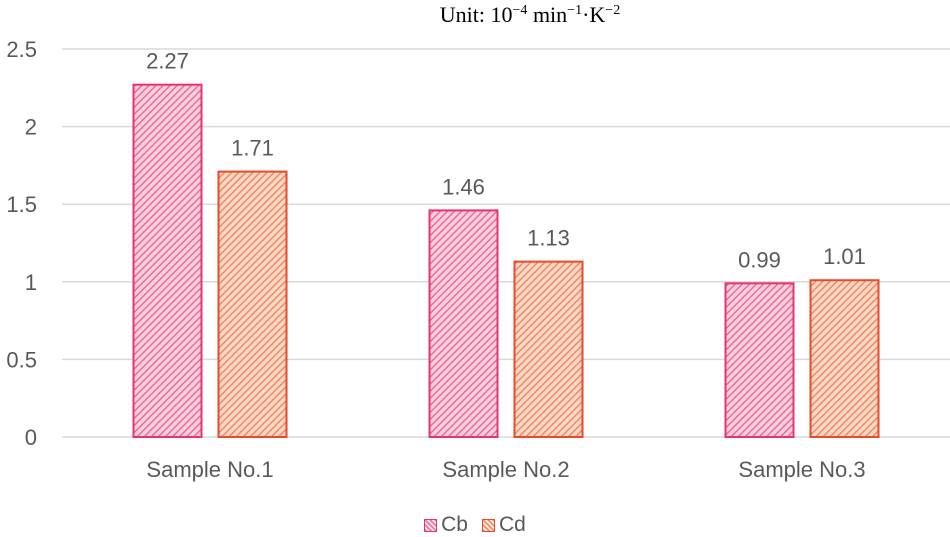 Image resolution: width=950 pixels, height=537 pixels. I want to click on unit-label: Unit: 10−4 min−1·K−2, so click(475, 15).